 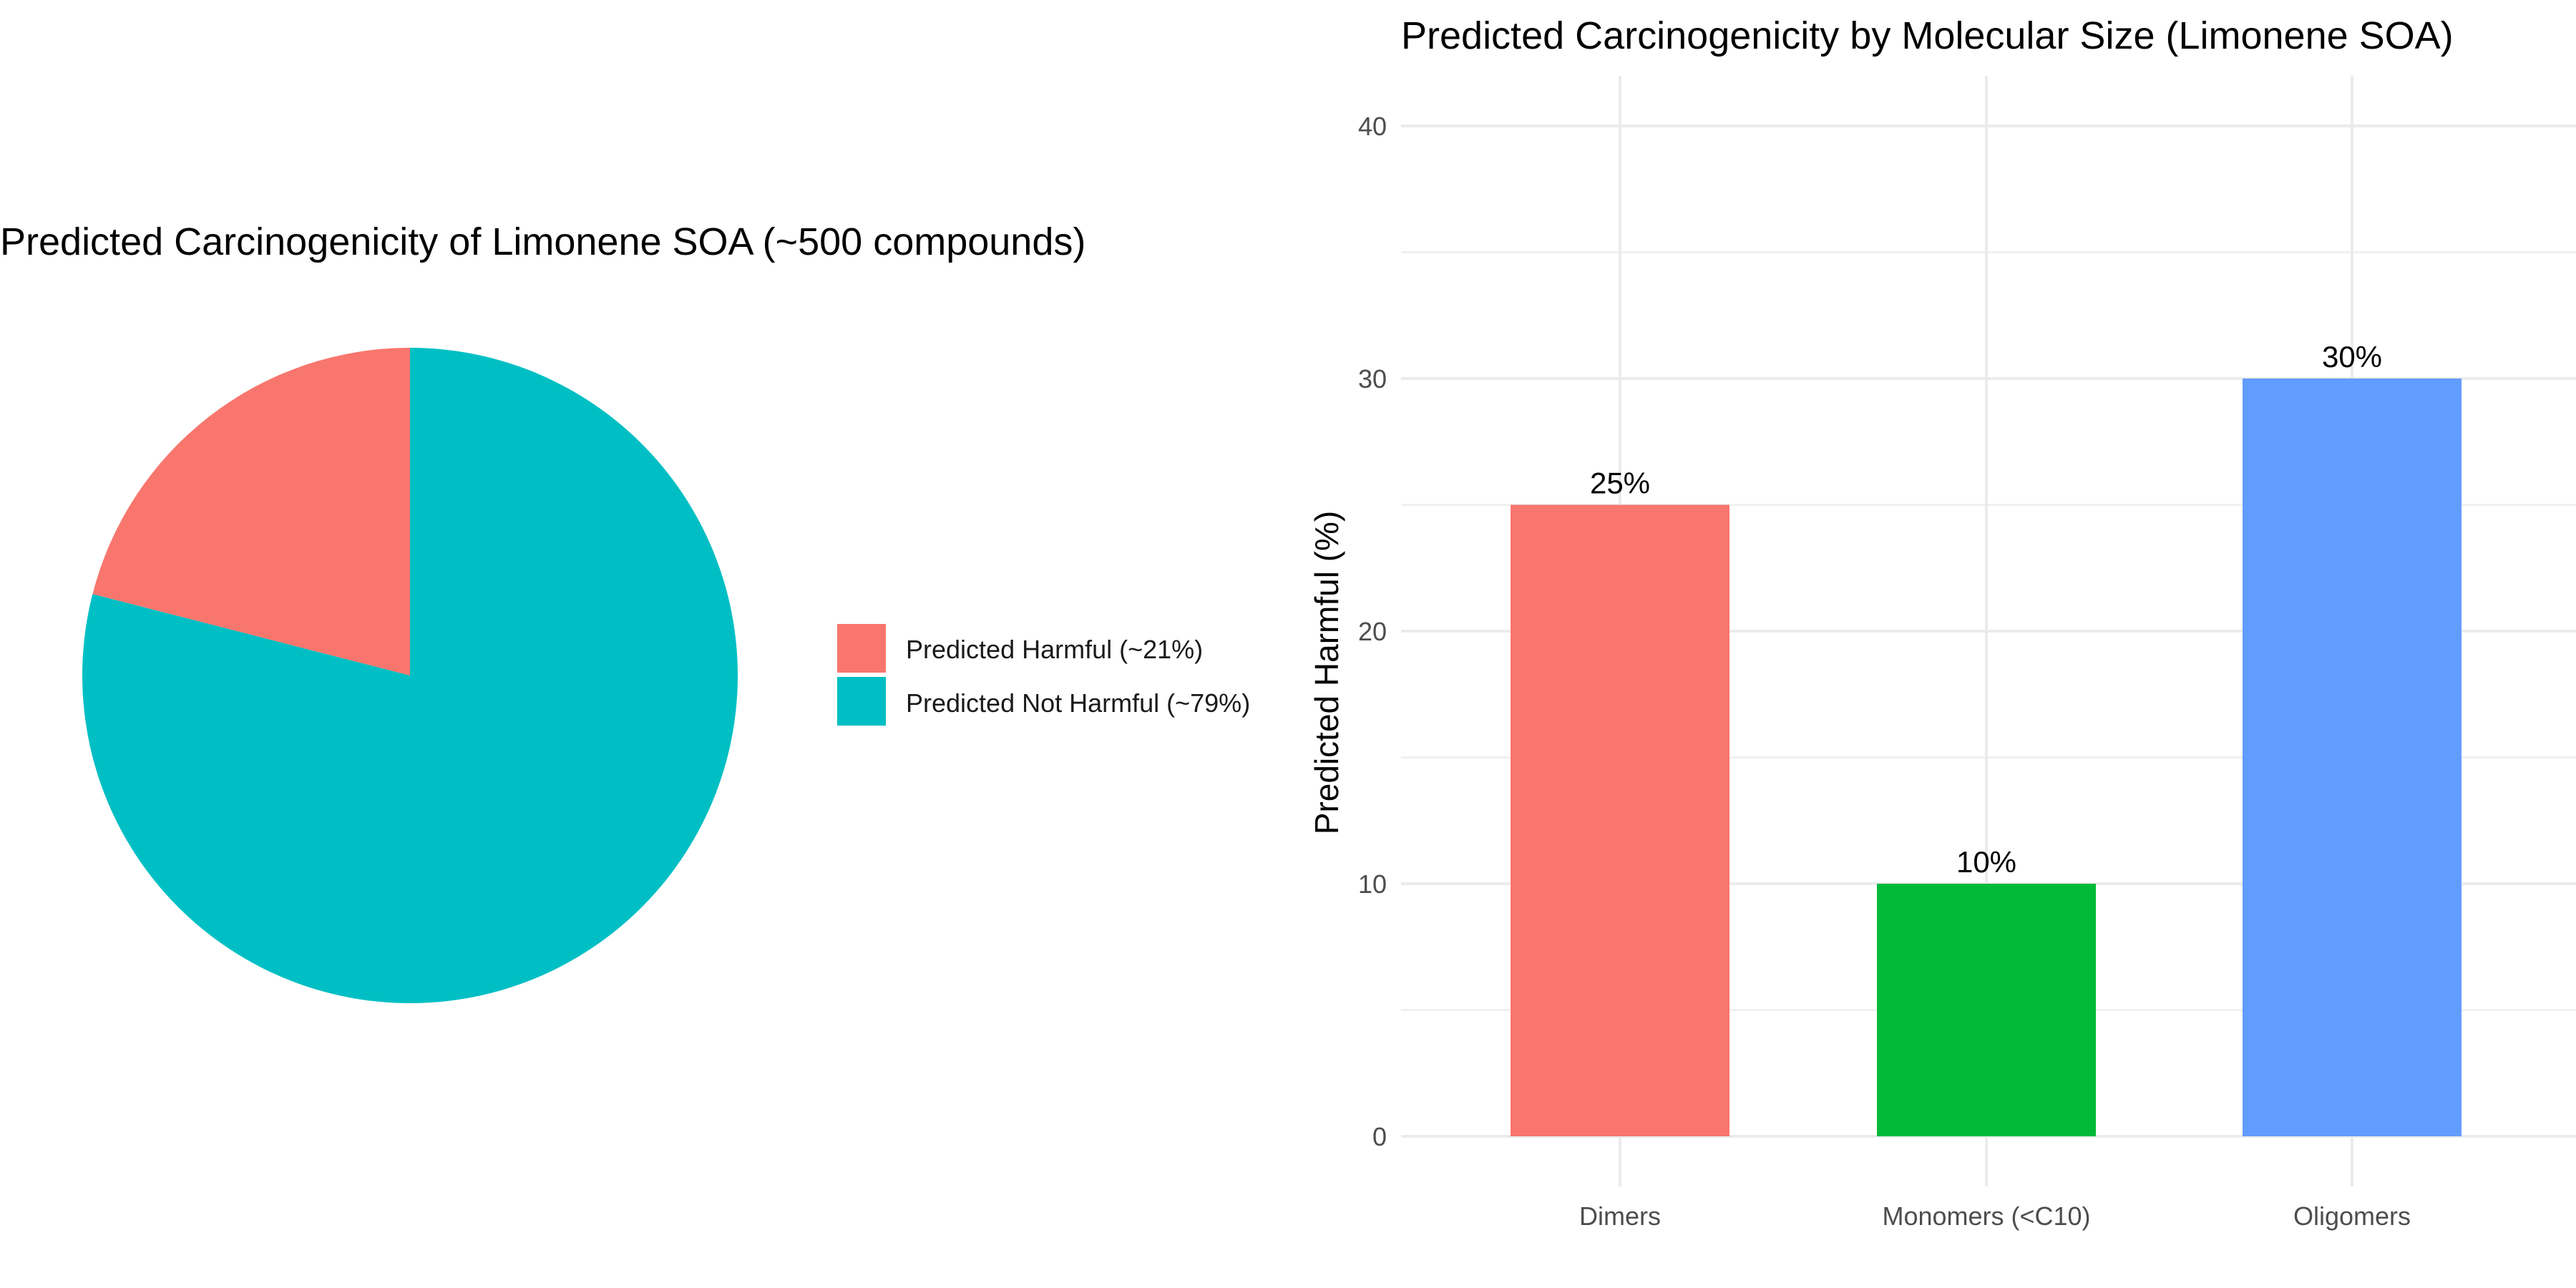 What do you see at coordinates (1379, 1136) in the screenshot?
I see `y-tick-label: 0` at bounding box center [1379, 1136].